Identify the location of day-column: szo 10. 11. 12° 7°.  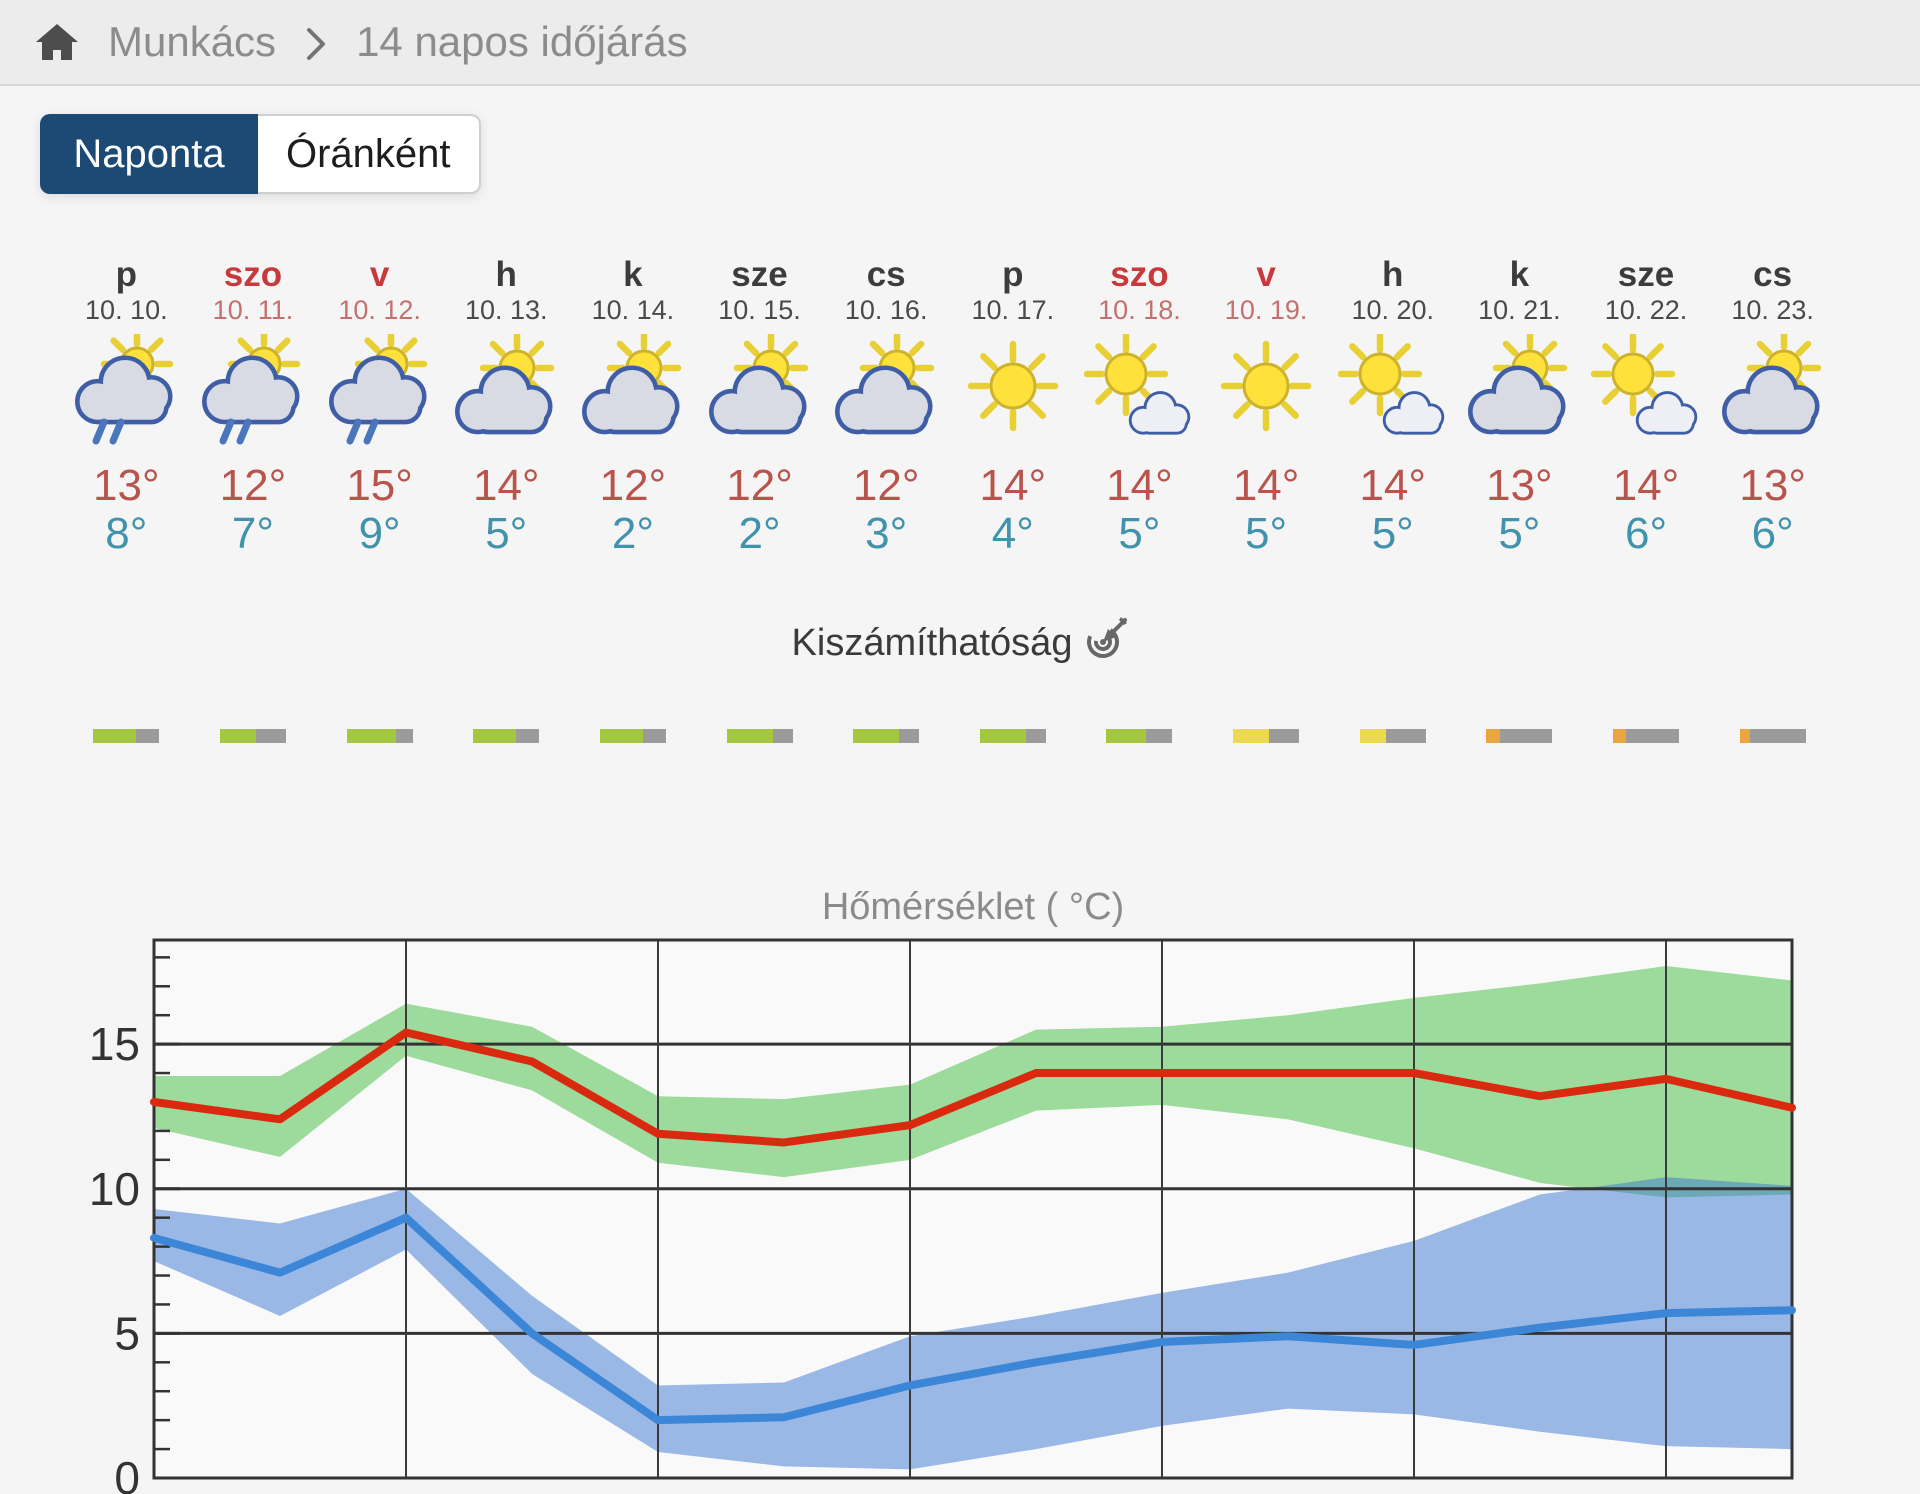
(253, 407).